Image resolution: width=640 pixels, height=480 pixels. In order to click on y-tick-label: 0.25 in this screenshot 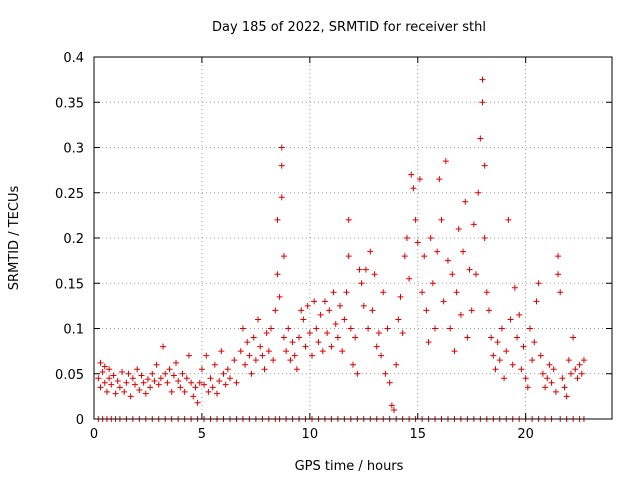, I will do `click(69, 194)`.